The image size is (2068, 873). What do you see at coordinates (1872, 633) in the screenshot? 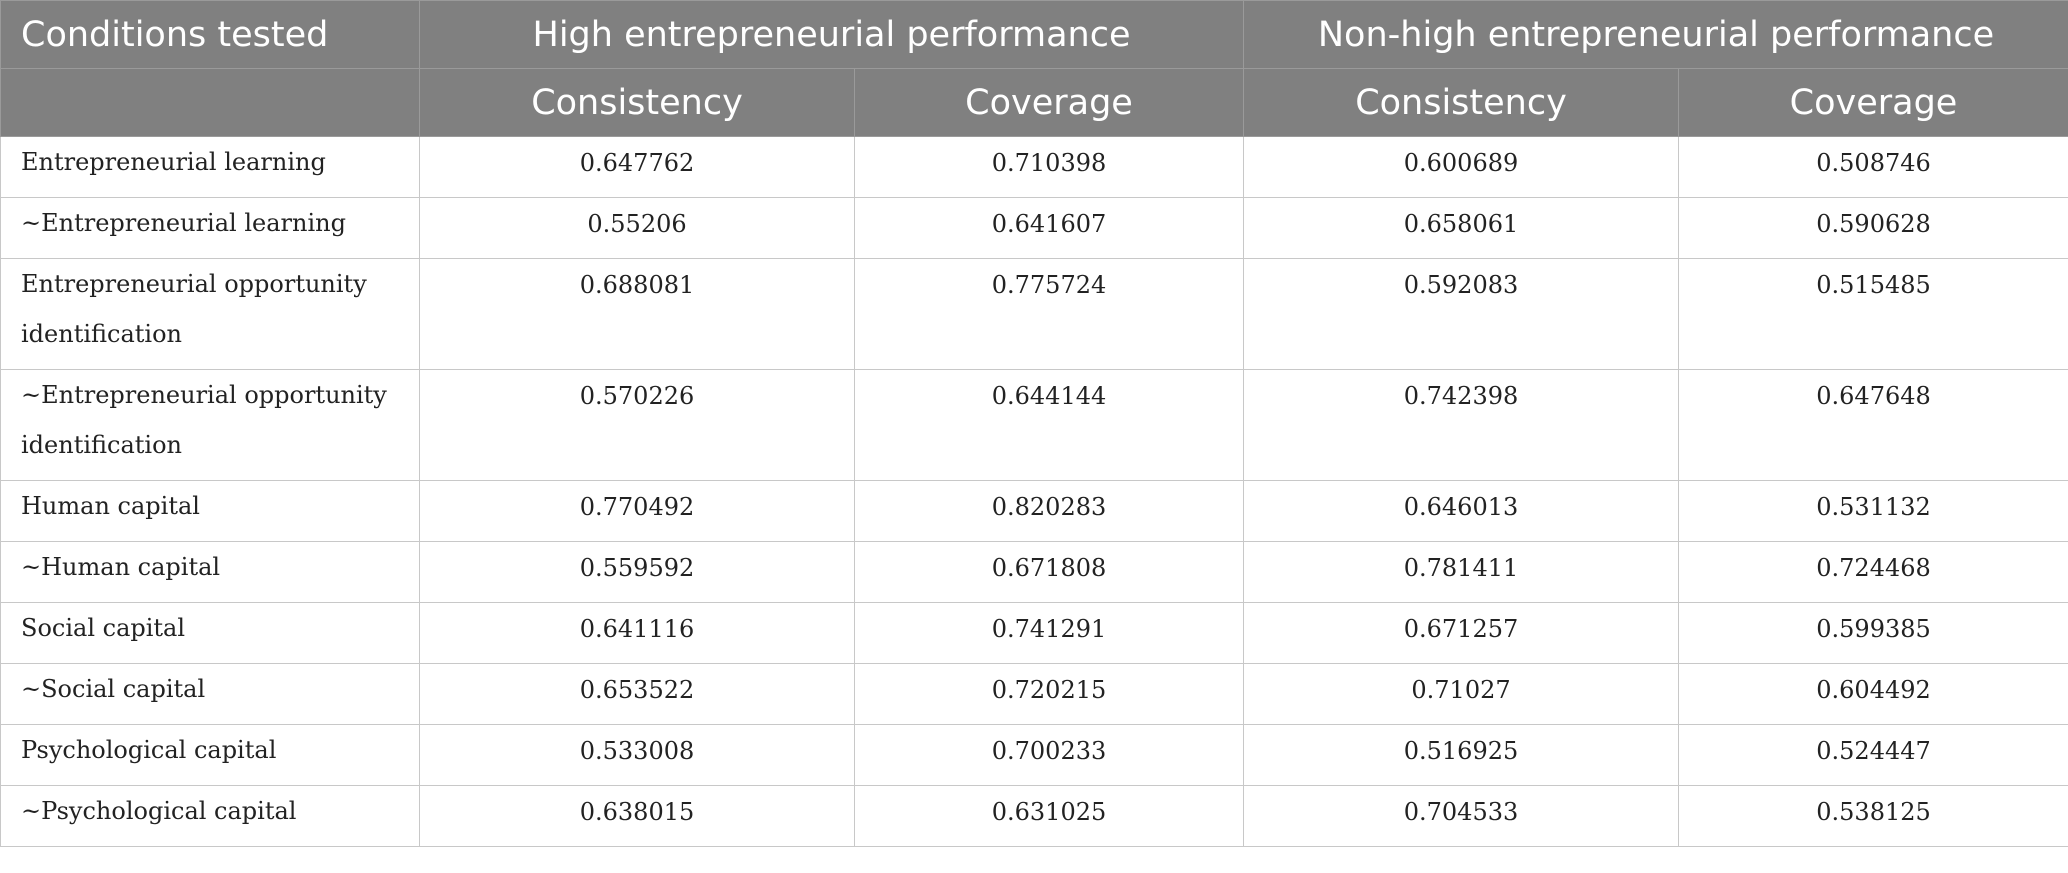
I see `nonhigh-coverage-cell: 0.599385` at bounding box center [1872, 633].